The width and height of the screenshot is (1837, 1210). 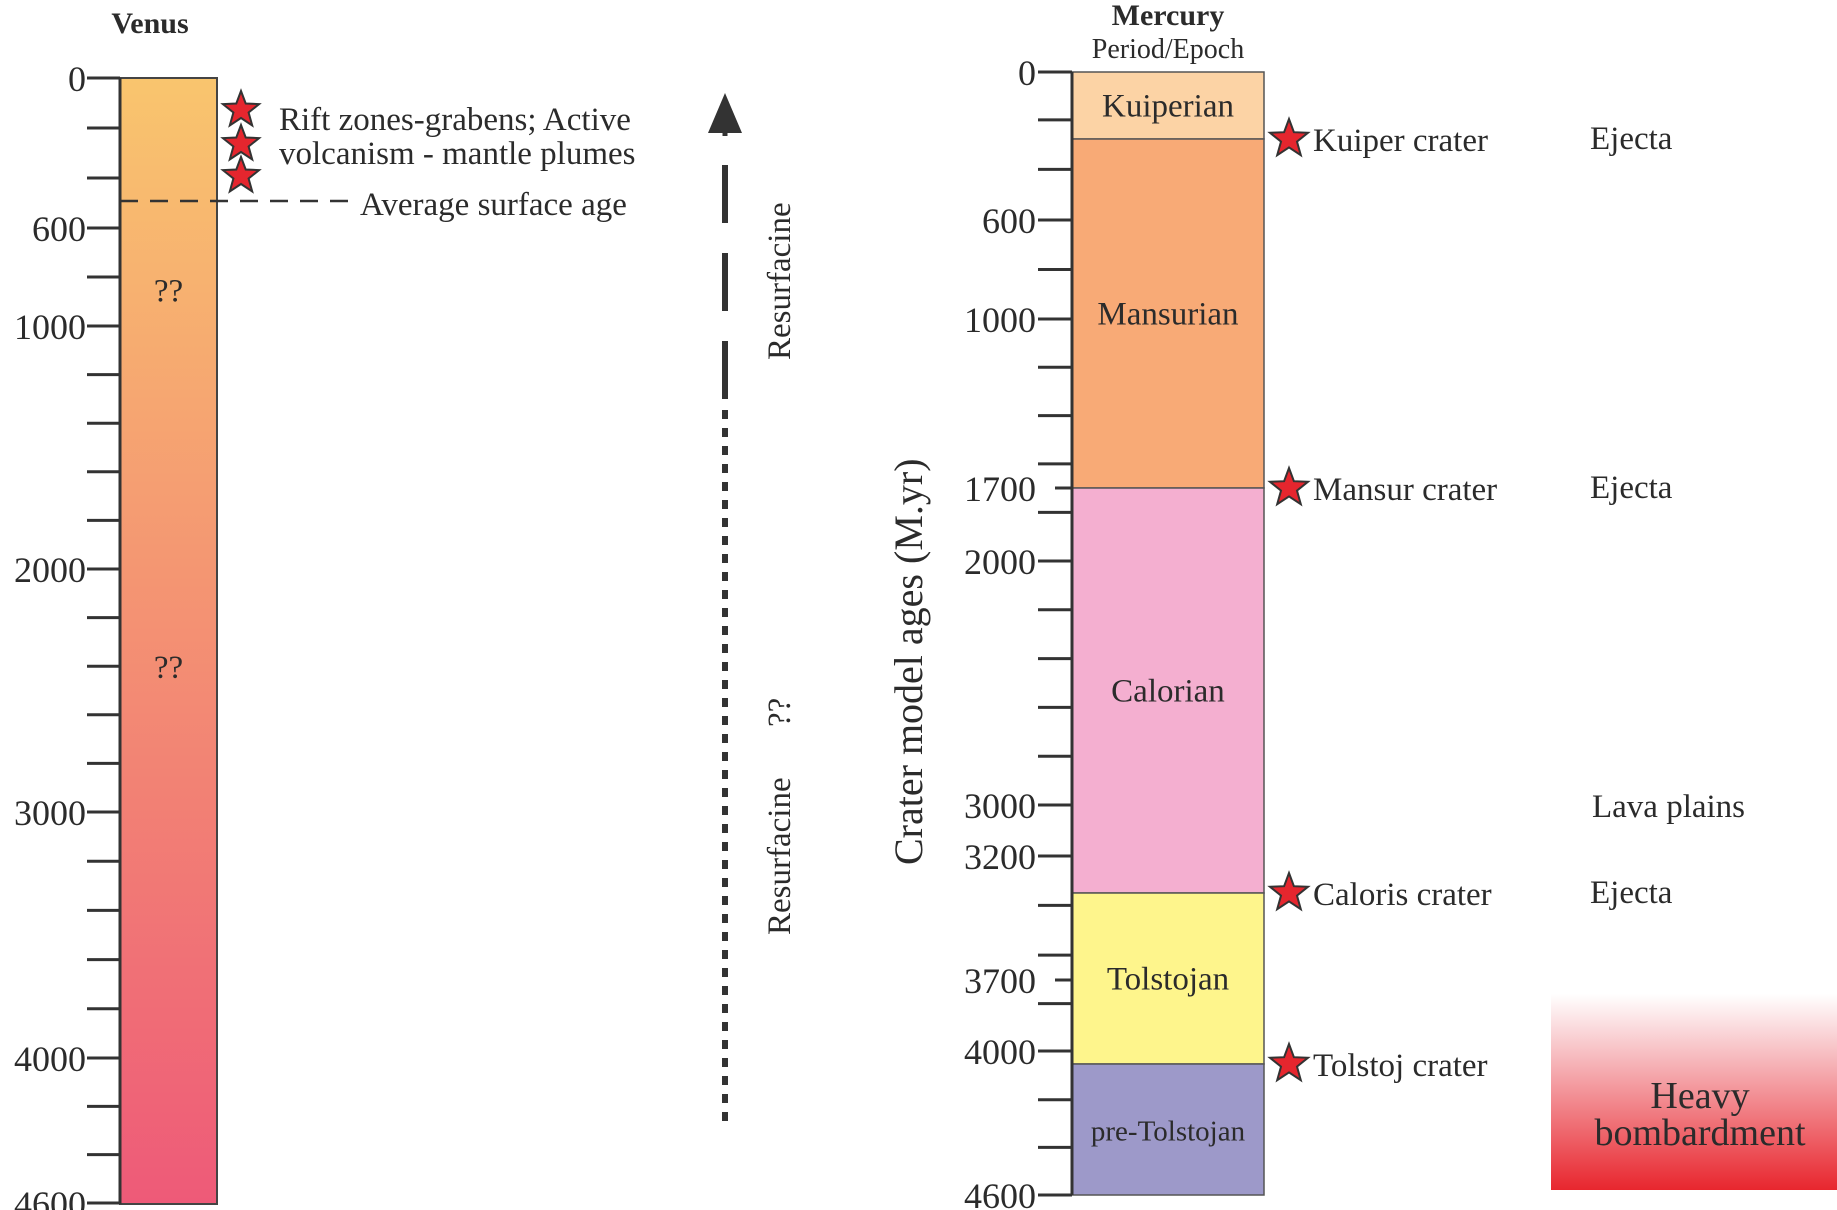 I want to click on heavy-bombardment-box: Heavy bombardment, so click(x=1694, y=1092).